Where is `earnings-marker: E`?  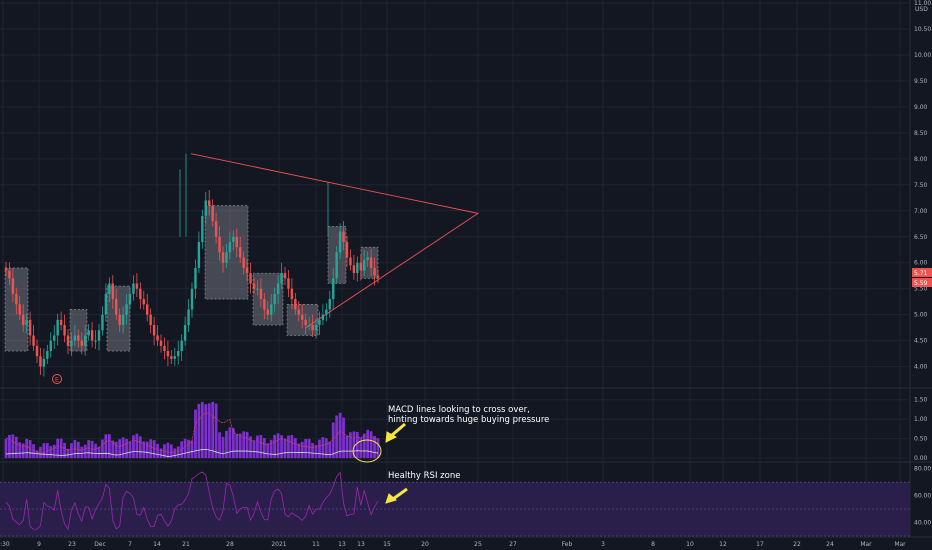 earnings-marker: E is located at coordinates (57, 379).